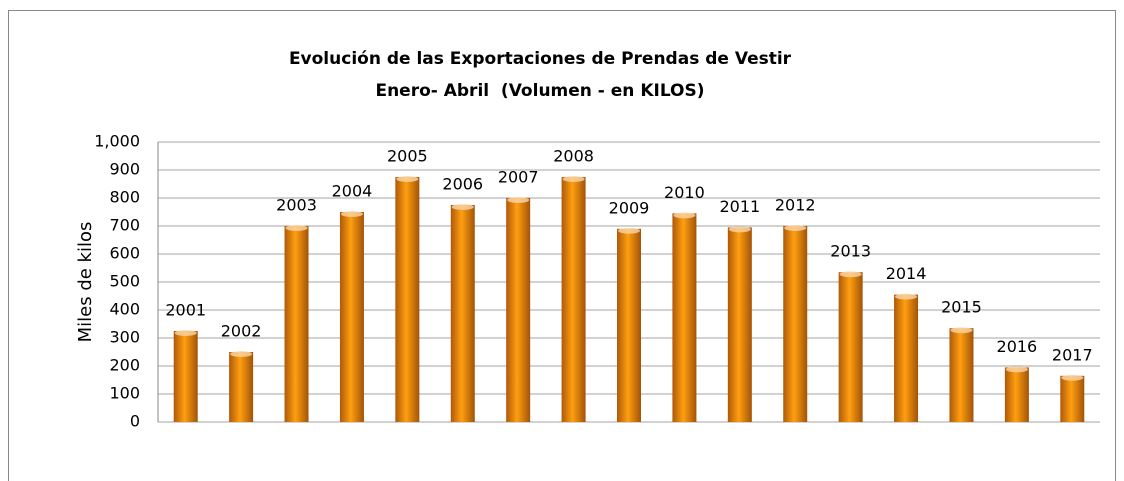 The image size is (1124, 481). I want to click on bar-label: 2009, so click(629, 207).